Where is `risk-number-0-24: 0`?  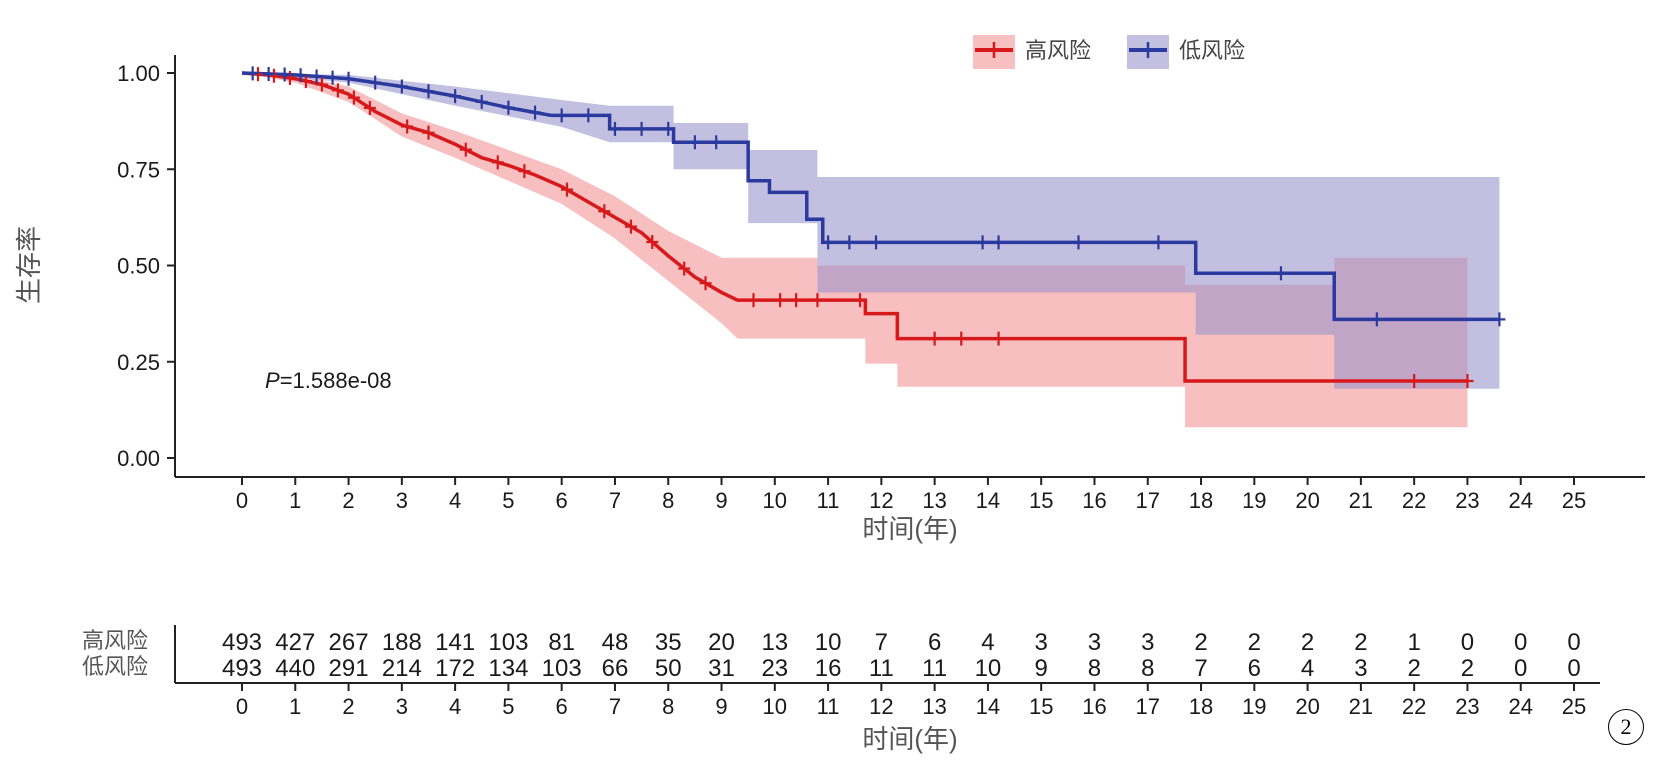 risk-number-0-24: 0 is located at coordinates (1520, 642).